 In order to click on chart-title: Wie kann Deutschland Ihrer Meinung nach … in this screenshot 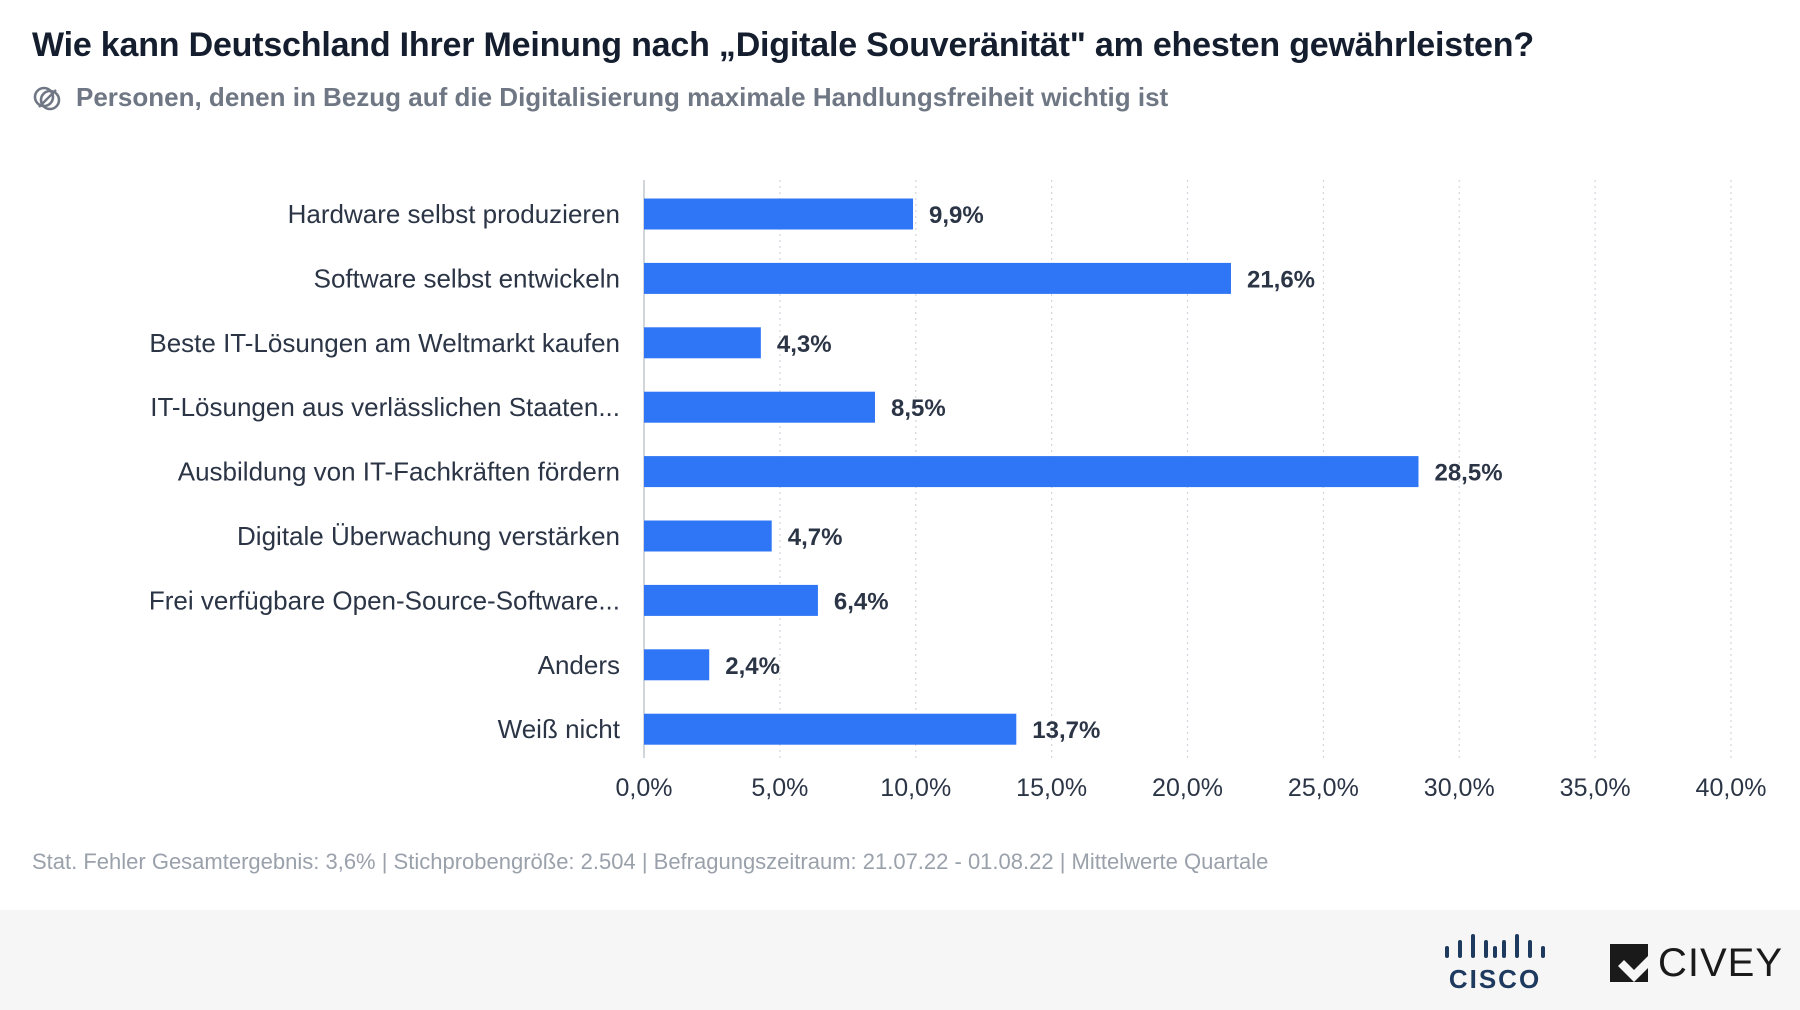, I will do `click(783, 45)`.